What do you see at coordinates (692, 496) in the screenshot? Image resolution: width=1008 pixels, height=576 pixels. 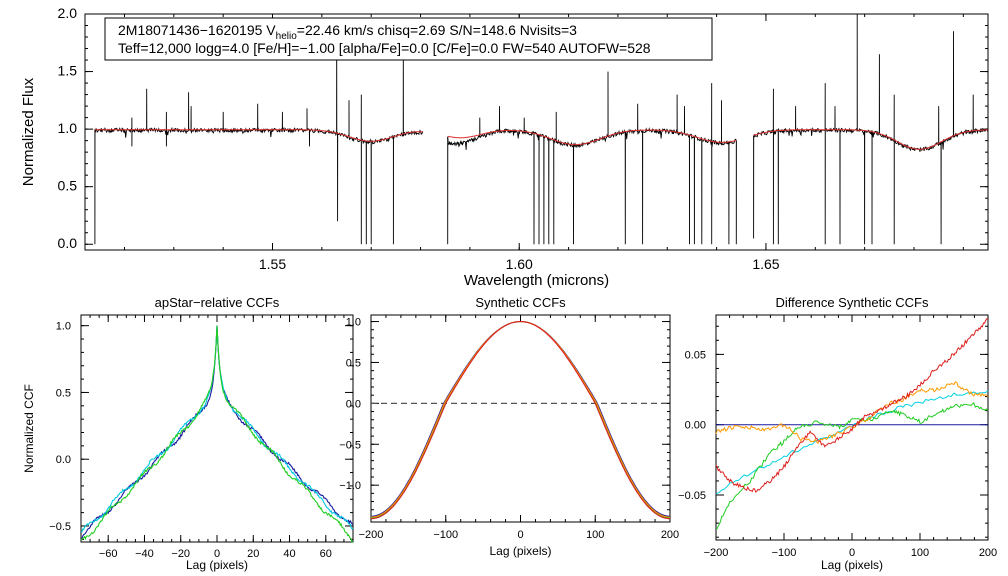 I see `y-tick-label: −0.05` at bounding box center [692, 496].